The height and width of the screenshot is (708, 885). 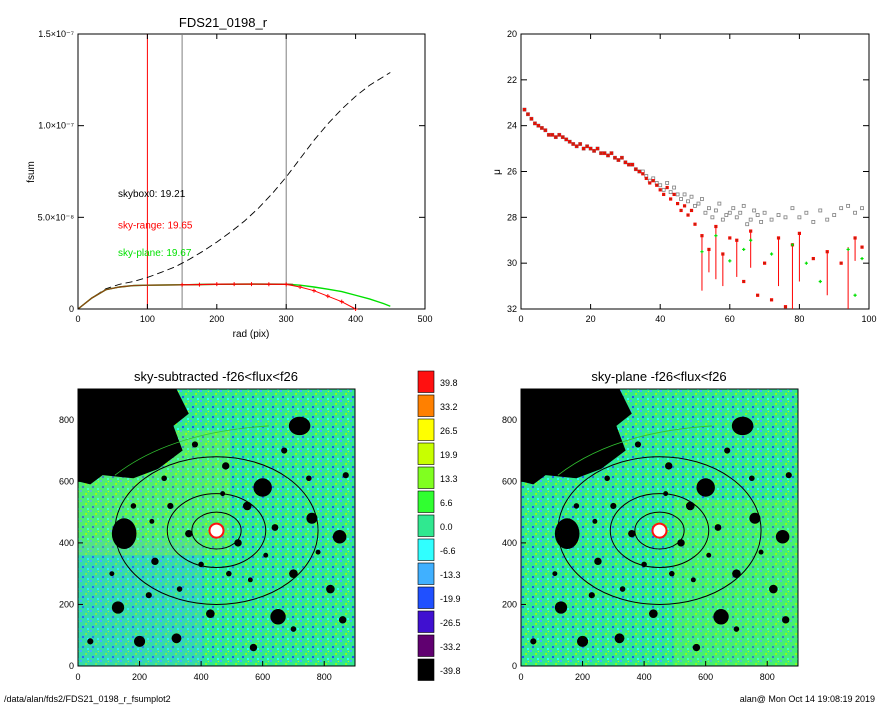 I want to click on colorbar-label: -26.5, so click(x=450, y=623).